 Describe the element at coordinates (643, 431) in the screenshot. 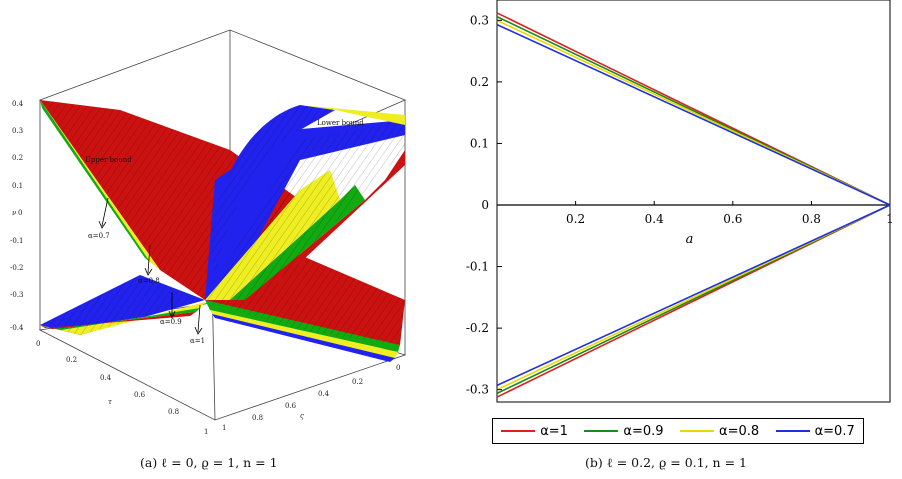

I see `legend-label: α=0.9` at that location.